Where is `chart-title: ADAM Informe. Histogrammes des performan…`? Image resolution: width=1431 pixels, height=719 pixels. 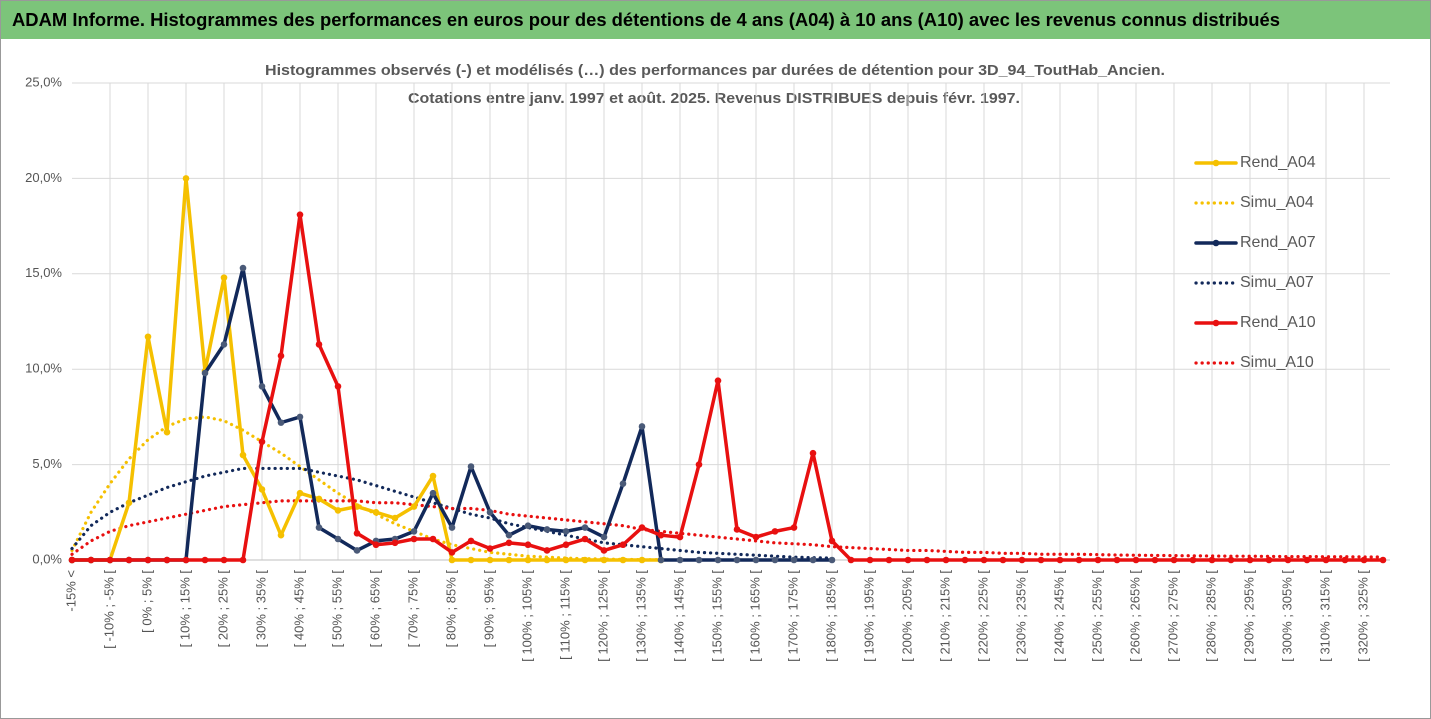
chart-title: ADAM Informe. Histogrammes des performan… is located at coordinates (646, 20).